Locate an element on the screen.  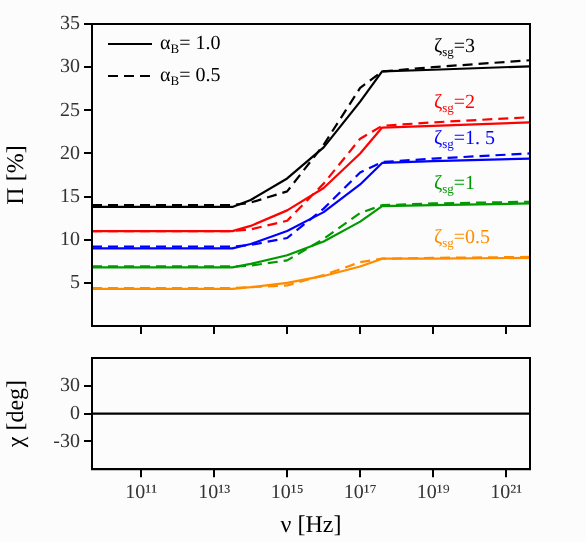
y-tick-label: 25 is located at coordinates (70, 110).